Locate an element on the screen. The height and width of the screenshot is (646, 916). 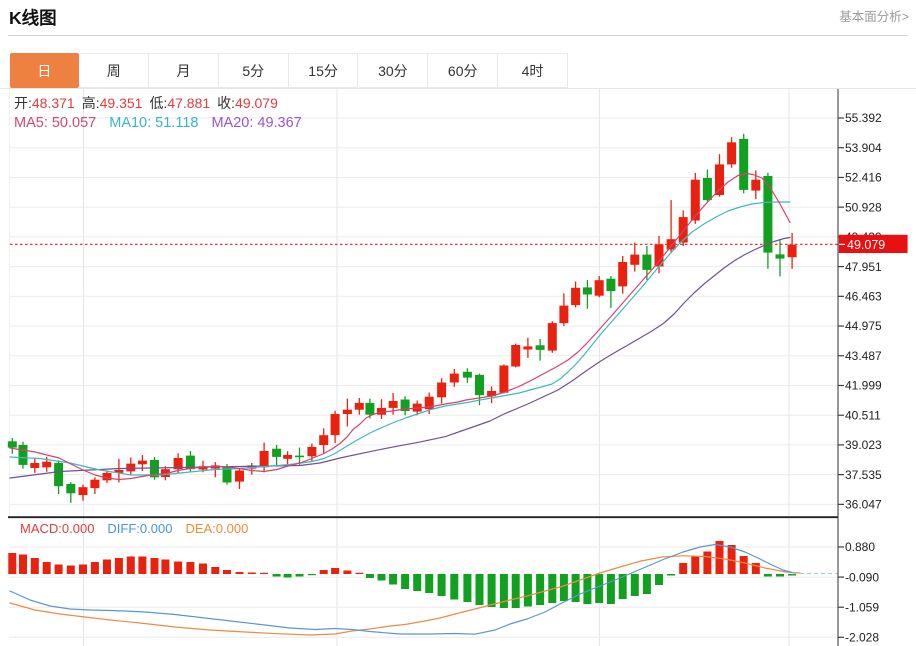
svg-text: 44.975 is located at coordinates (863, 326).